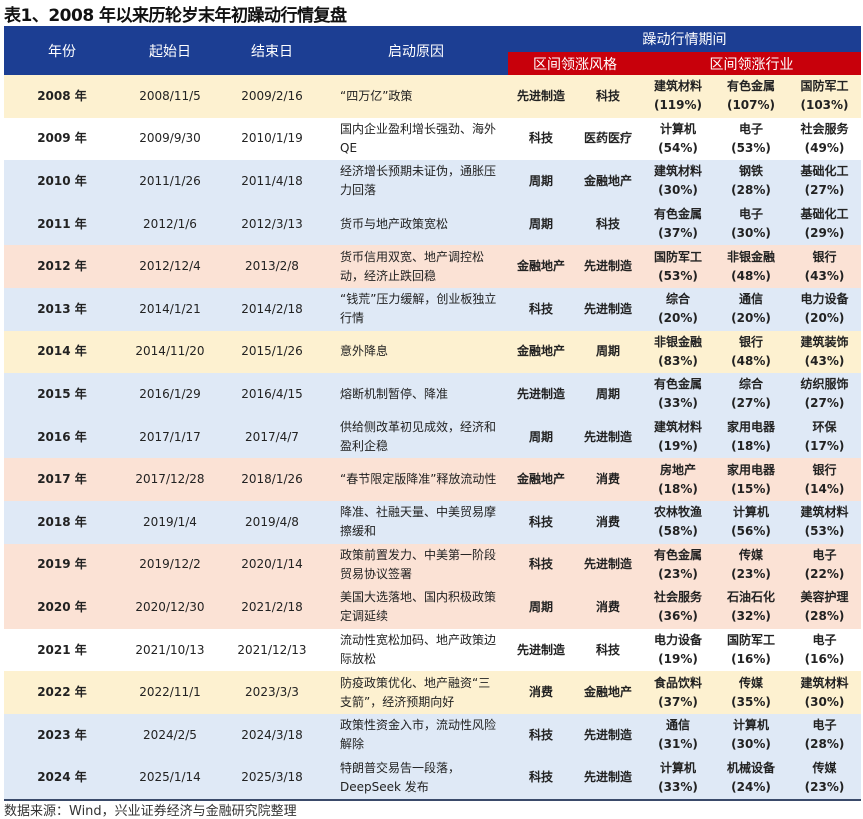  Describe the element at coordinates (678, 190) in the screenshot. I see `industry-gain: (30%)` at that location.